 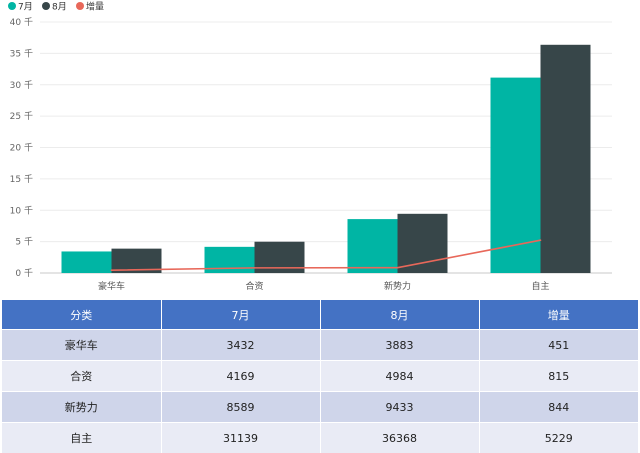 What do you see at coordinates (25, 7) in the screenshot?
I see `legend-label: 7月` at bounding box center [25, 7].